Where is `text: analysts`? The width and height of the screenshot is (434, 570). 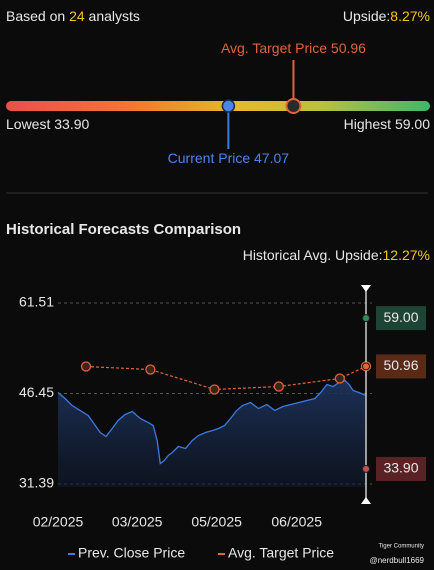 text: analysts is located at coordinates (114, 16).